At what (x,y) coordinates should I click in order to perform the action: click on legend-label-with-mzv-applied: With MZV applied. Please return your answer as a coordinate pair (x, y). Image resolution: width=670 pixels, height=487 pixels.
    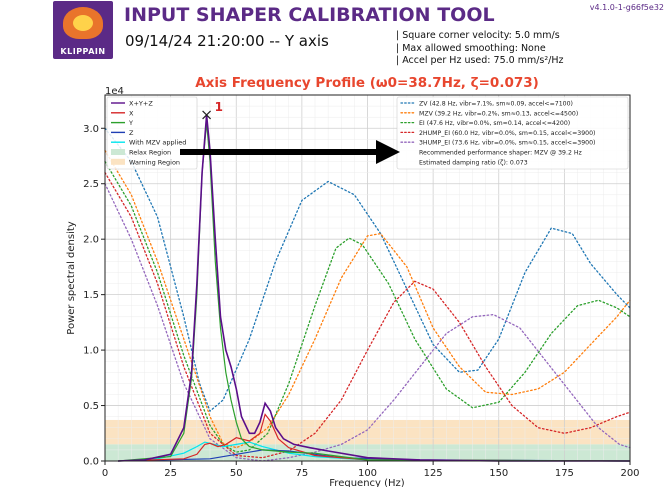
    Looking at the image, I should click on (157, 143).